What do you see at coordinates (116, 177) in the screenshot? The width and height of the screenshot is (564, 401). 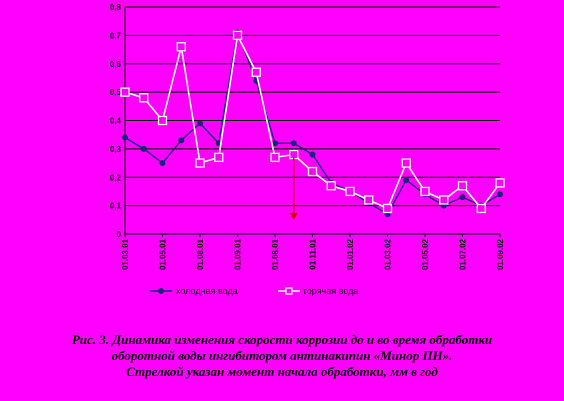 I see `y-tick-label: 0,2` at bounding box center [116, 177].